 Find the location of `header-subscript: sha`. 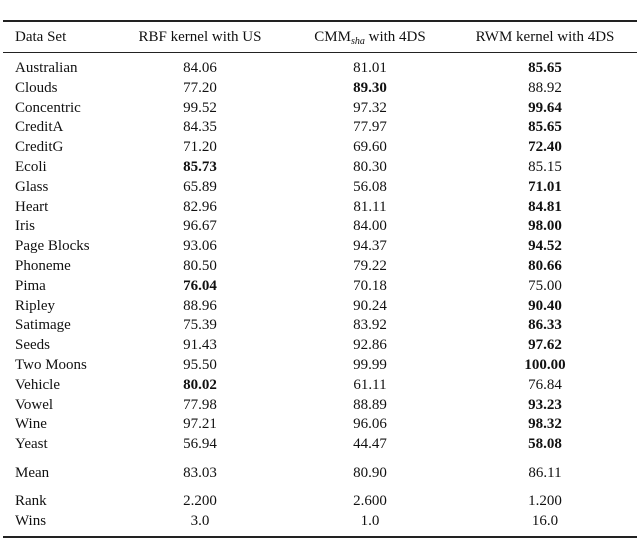

header-subscript: sha is located at coordinates (357, 41).